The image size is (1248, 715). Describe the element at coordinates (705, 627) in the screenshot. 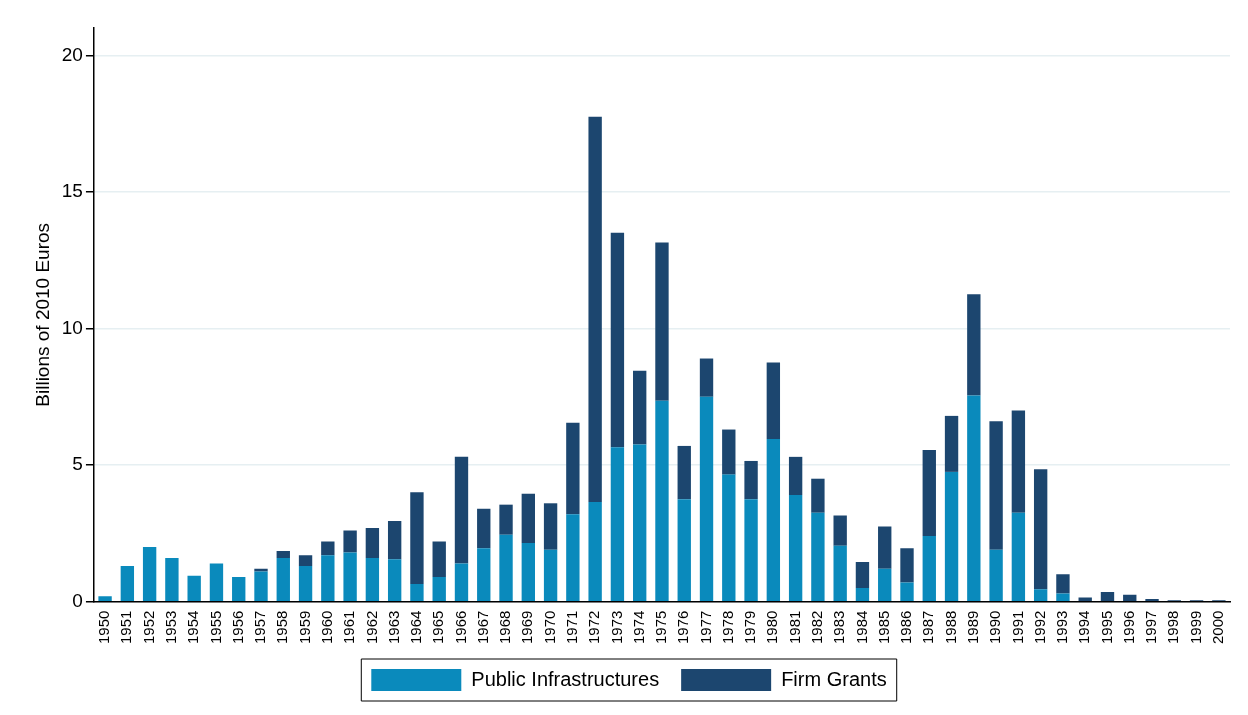

I see `x-tick-label: 1977` at that location.